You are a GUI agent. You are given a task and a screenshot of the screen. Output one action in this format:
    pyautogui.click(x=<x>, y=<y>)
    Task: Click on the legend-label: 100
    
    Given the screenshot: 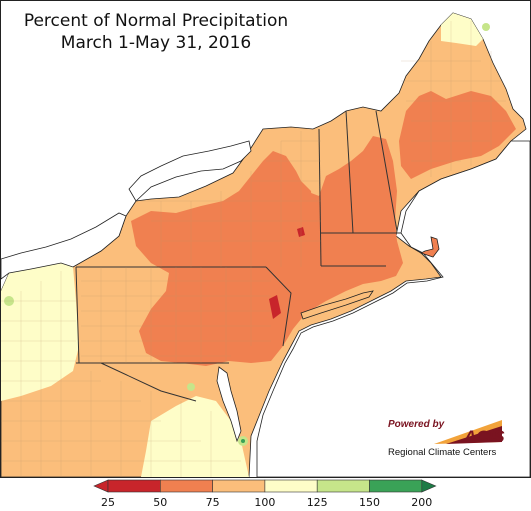 What is the action you would take?
    pyautogui.click(x=265, y=502)
    